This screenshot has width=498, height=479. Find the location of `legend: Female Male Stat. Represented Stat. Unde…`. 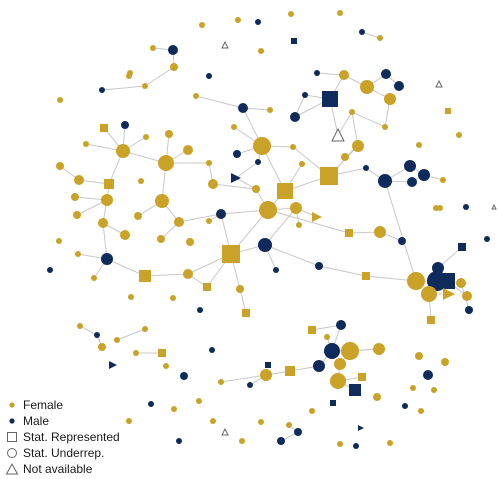

legend: Female Male Stat. Represented Stat. Unde… is located at coordinates (62, 437).